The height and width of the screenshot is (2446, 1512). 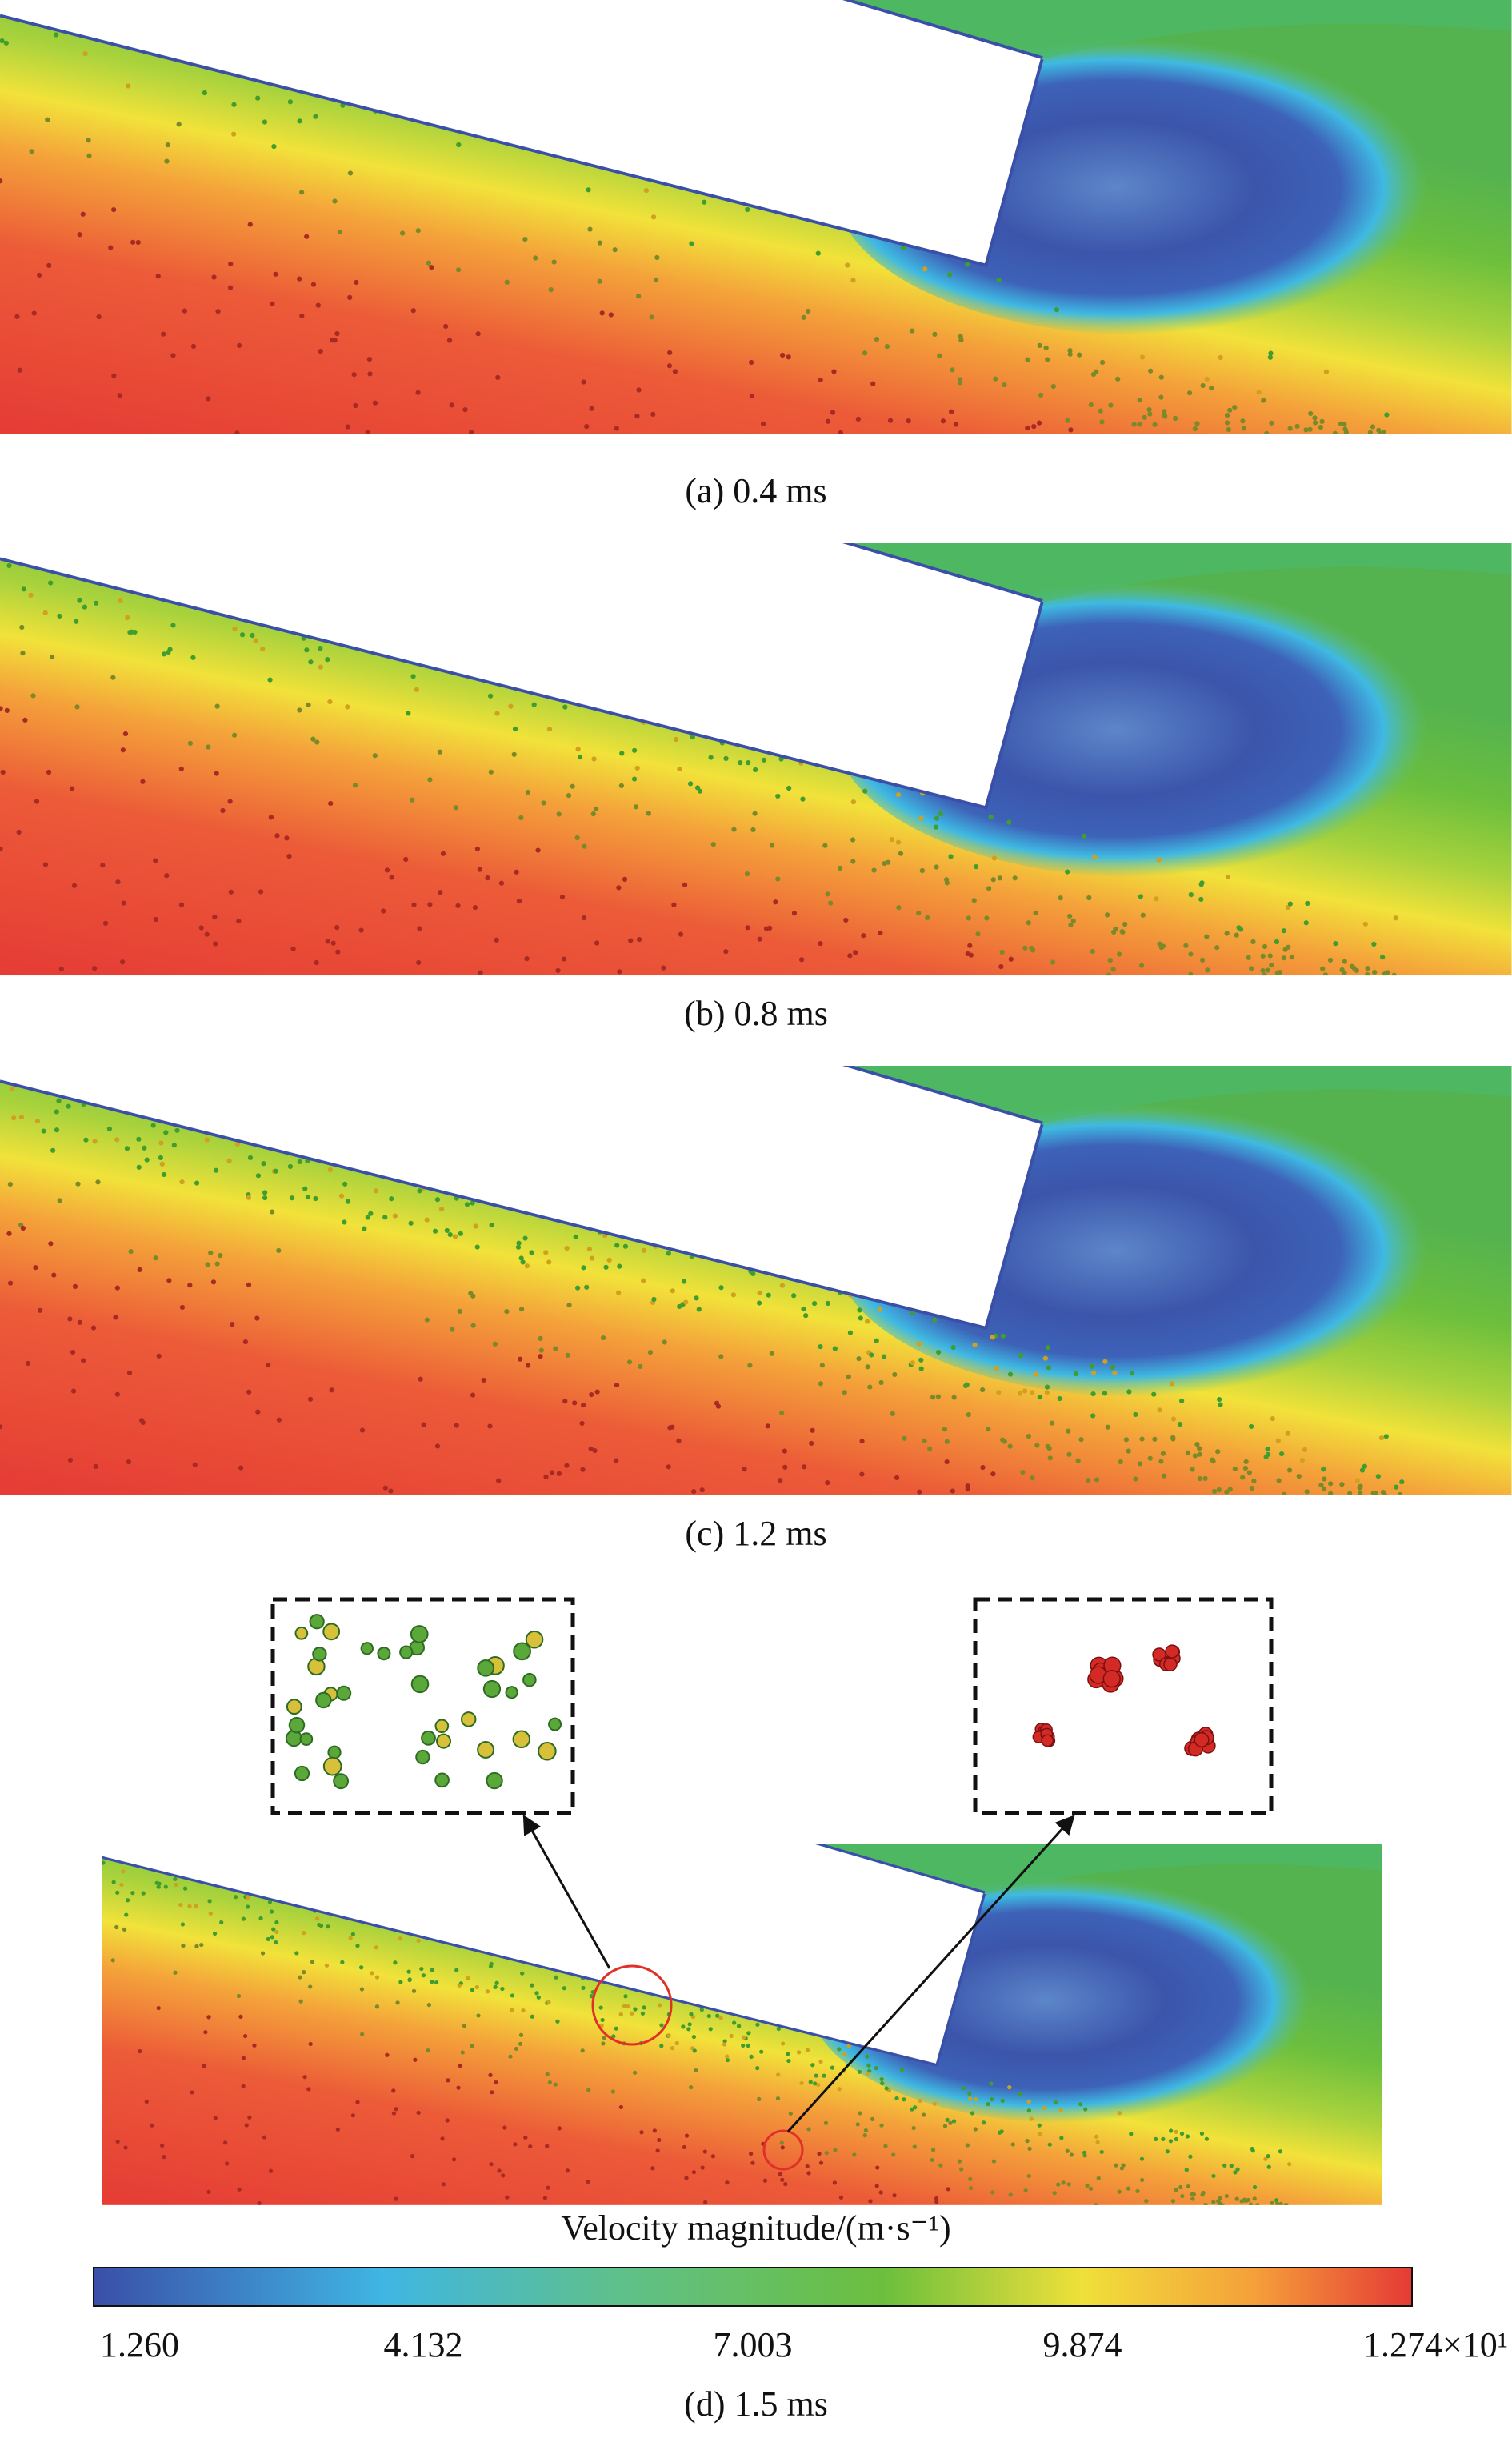 What do you see at coordinates (543, 1954) in the screenshot?
I see `obstacle` at bounding box center [543, 1954].